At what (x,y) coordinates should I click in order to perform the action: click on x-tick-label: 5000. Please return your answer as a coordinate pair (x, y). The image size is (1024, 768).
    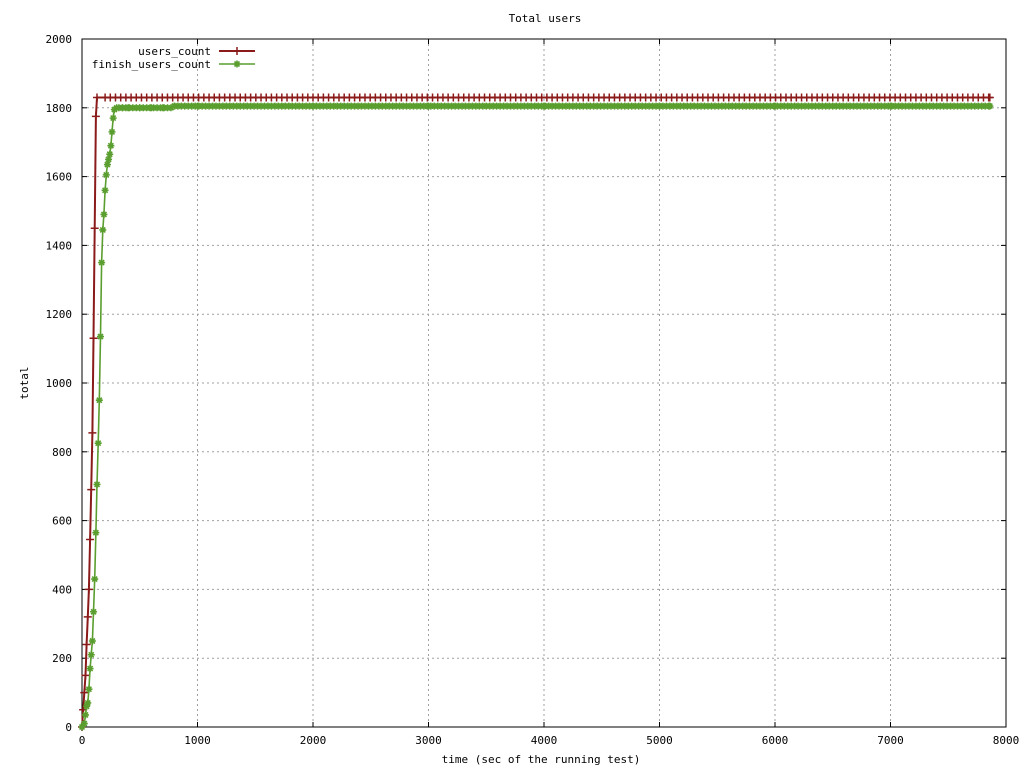
    Looking at the image, I should click on (659, 740).